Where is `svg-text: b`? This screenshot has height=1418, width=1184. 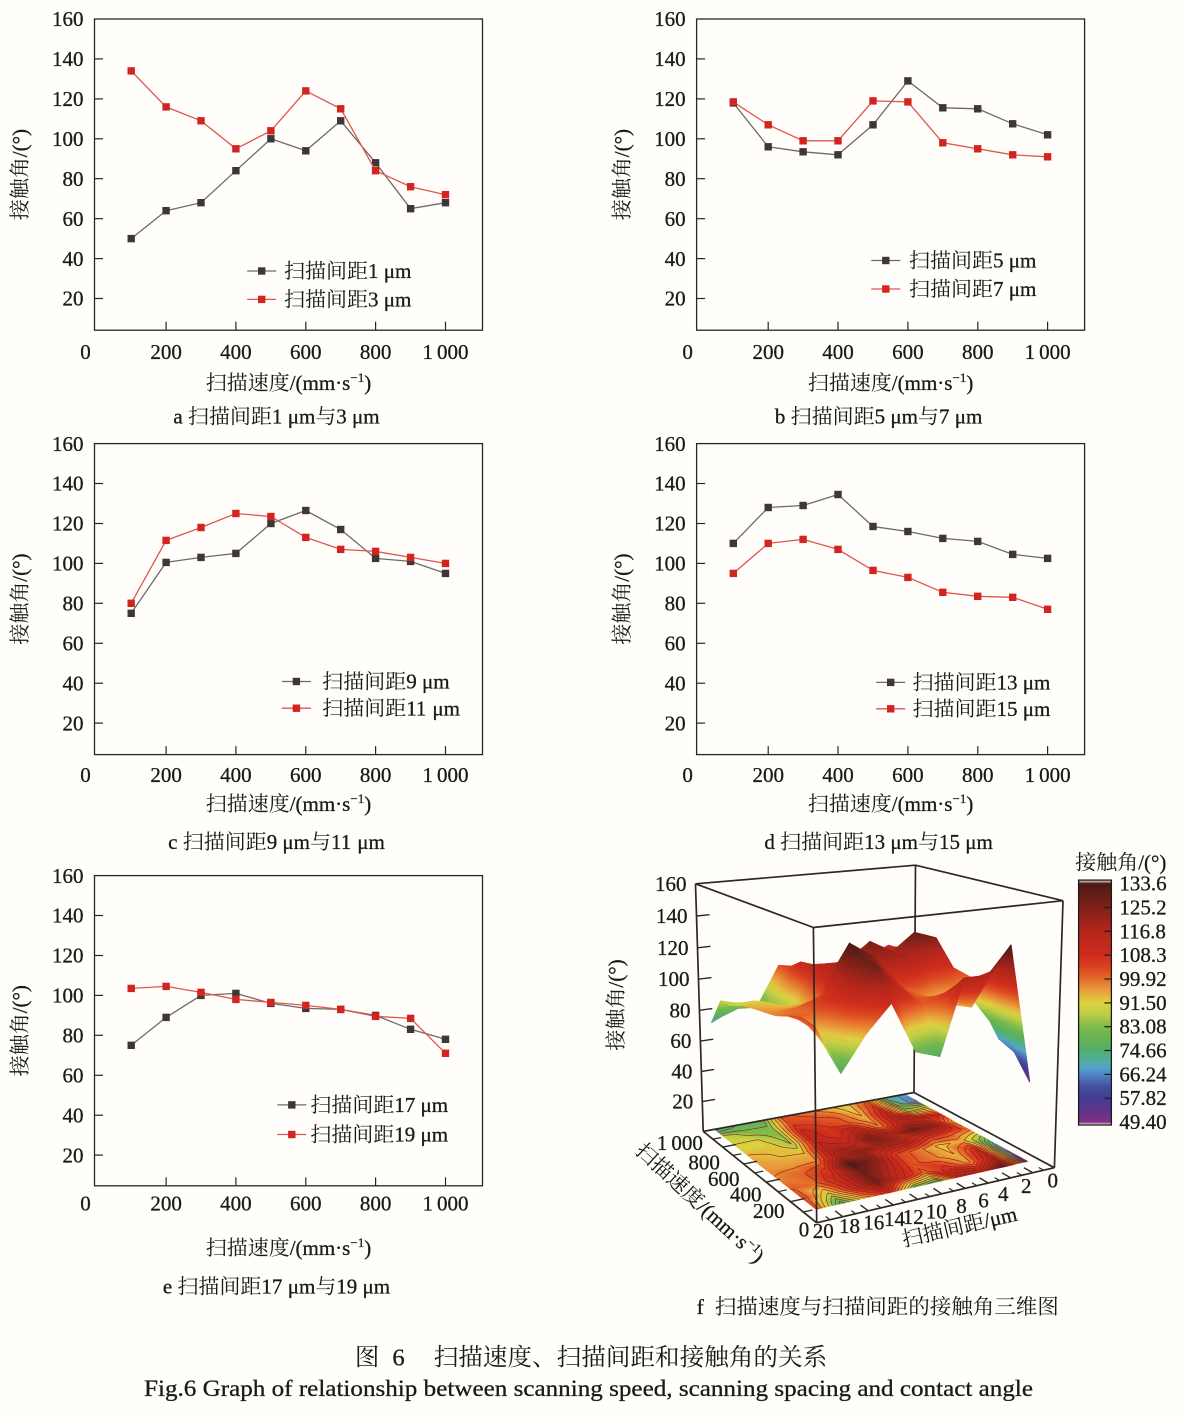
svg-text: b is located at coordinates (780, 417).